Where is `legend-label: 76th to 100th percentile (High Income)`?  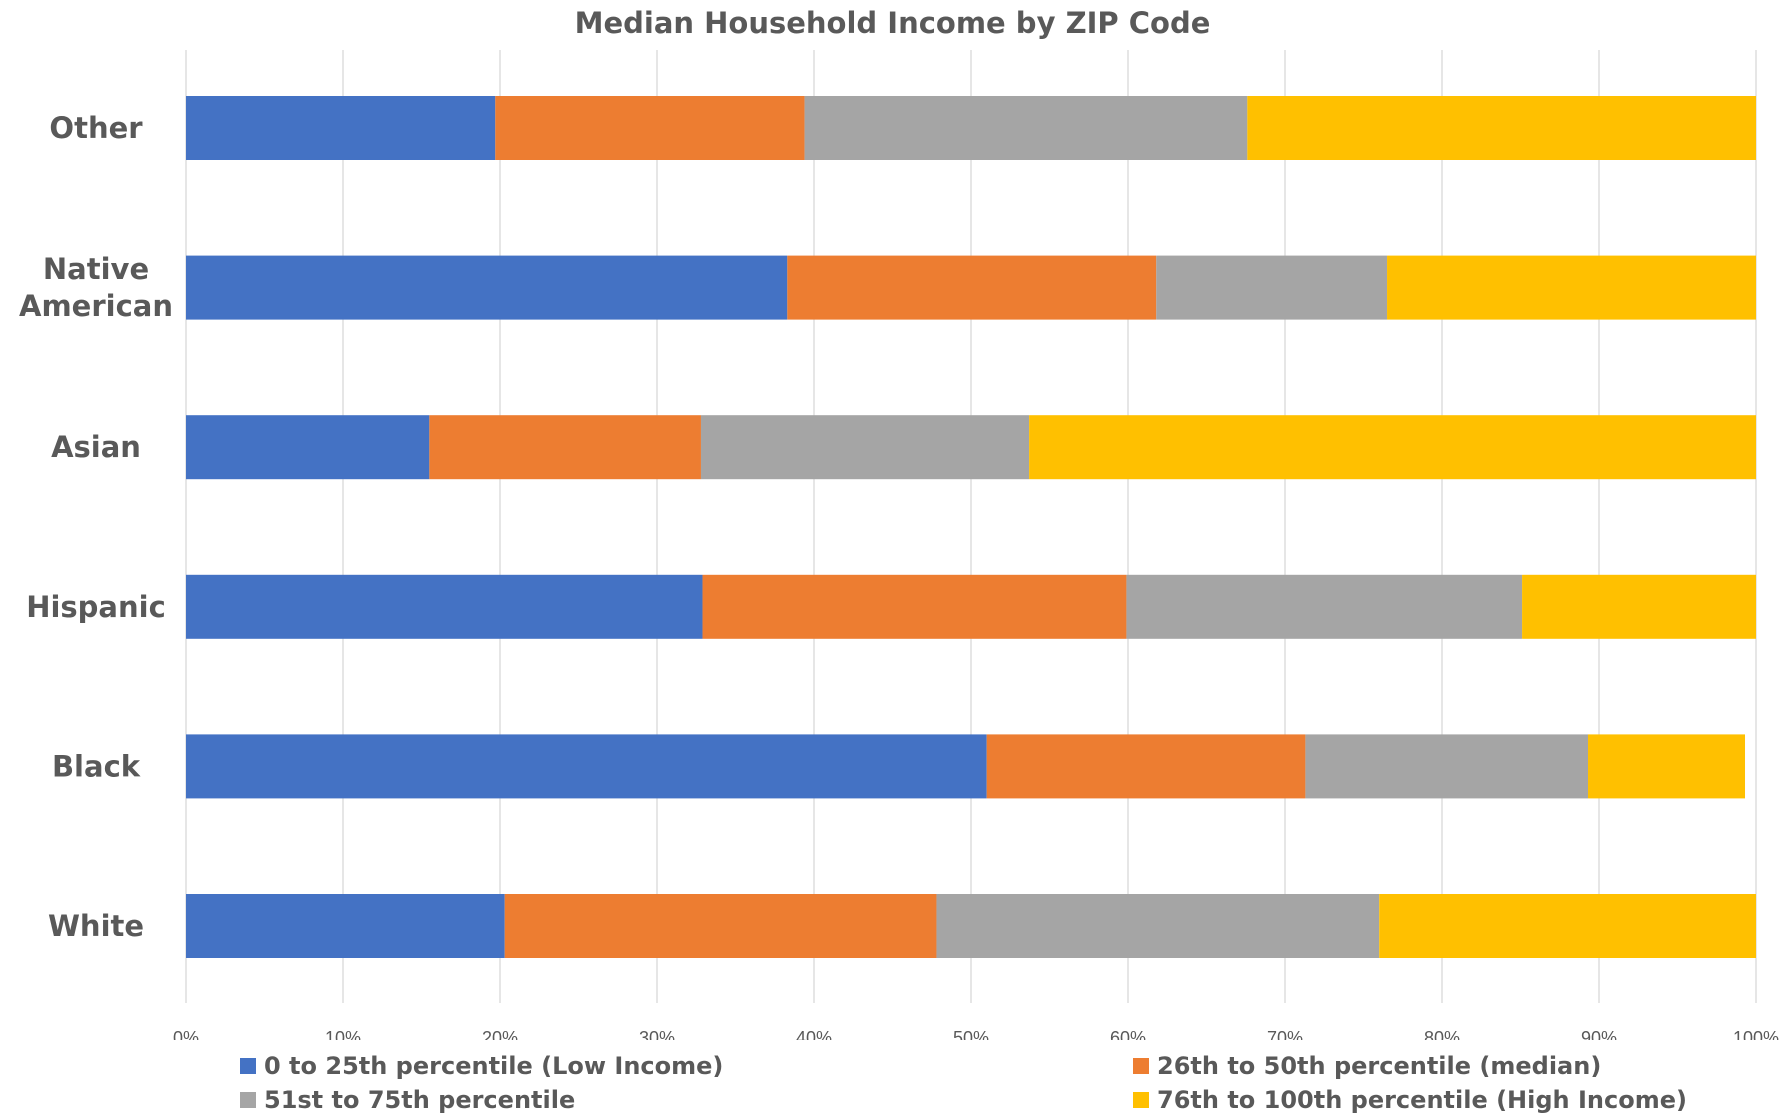 legend-label: 76th to 100th percentile (High Income) is located at coordinates (1422, 1100).